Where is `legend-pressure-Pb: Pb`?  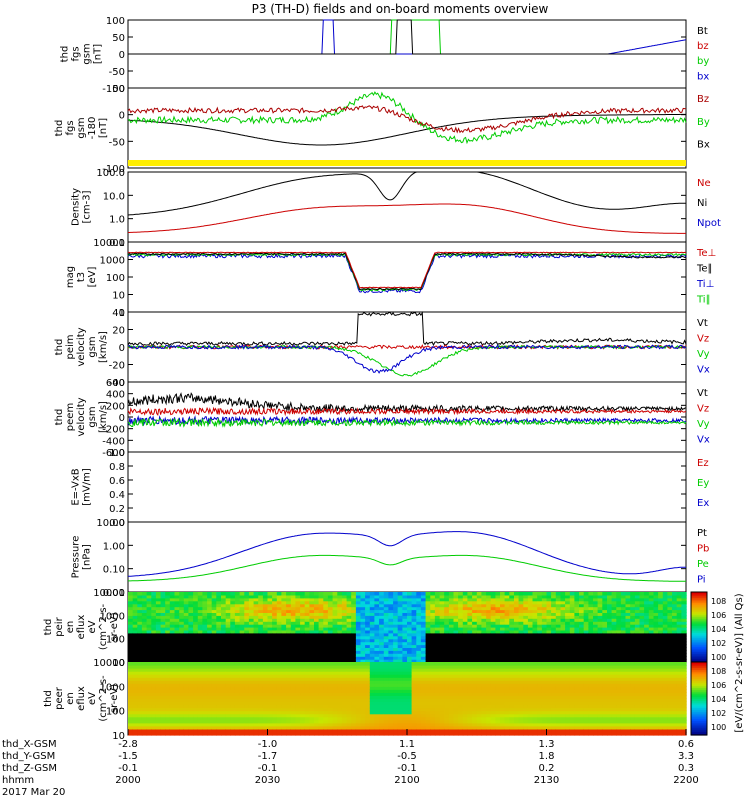 legend-pressure-Pb: Pb is located at coordinates (703, 549).